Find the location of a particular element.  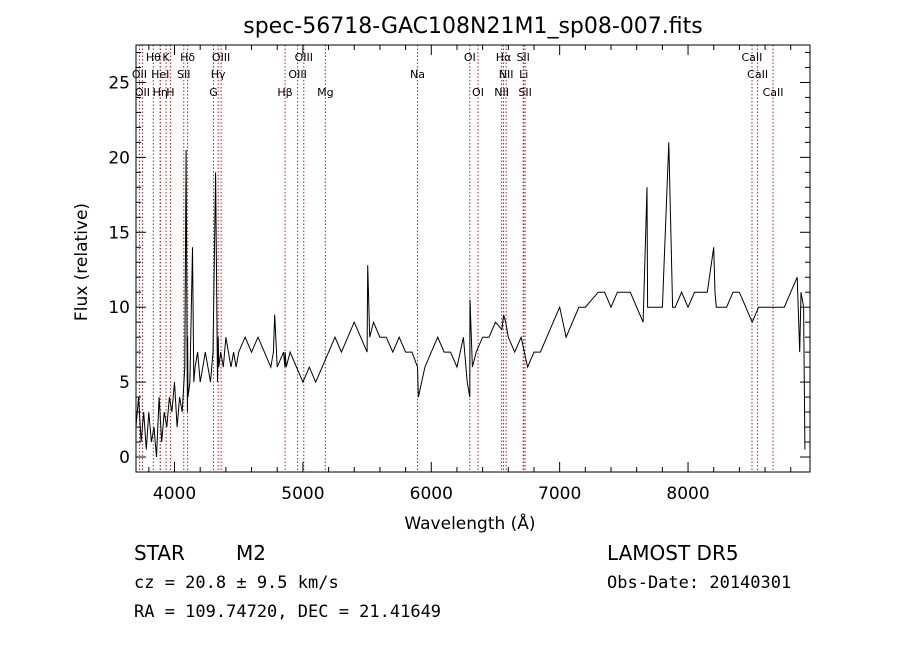

x-tick-label: 5000 is located at coordinates (302, 494).